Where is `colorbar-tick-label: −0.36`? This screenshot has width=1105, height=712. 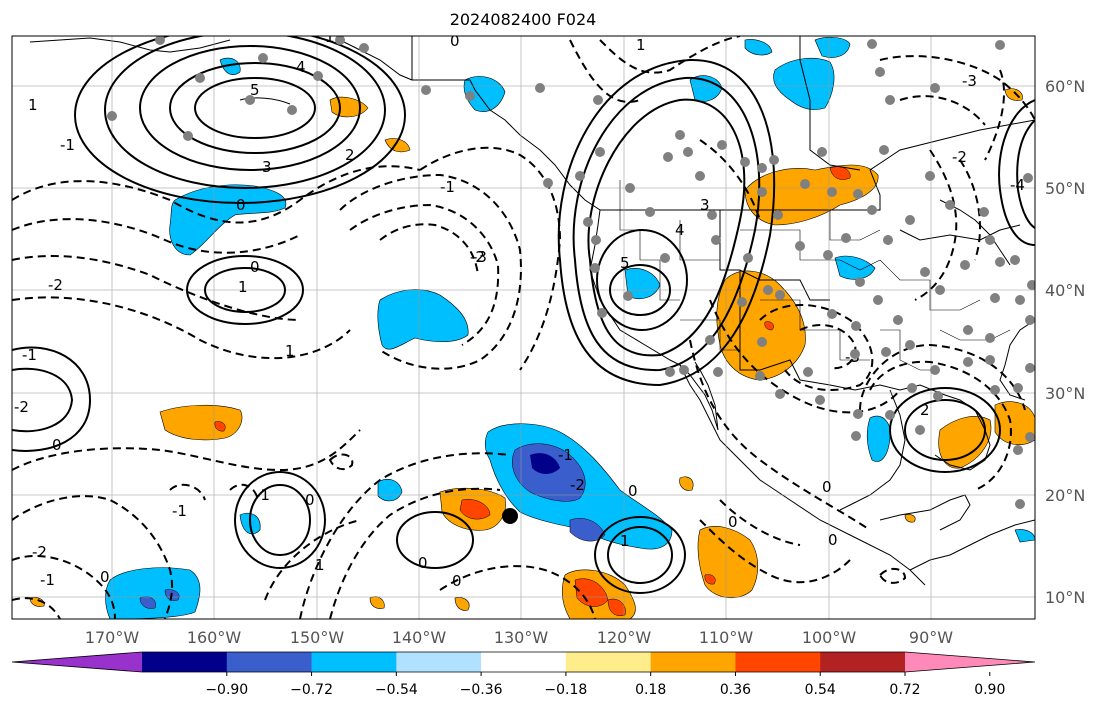 colorbar-tick-label: −0.36 is located at coordinates (481, 690).